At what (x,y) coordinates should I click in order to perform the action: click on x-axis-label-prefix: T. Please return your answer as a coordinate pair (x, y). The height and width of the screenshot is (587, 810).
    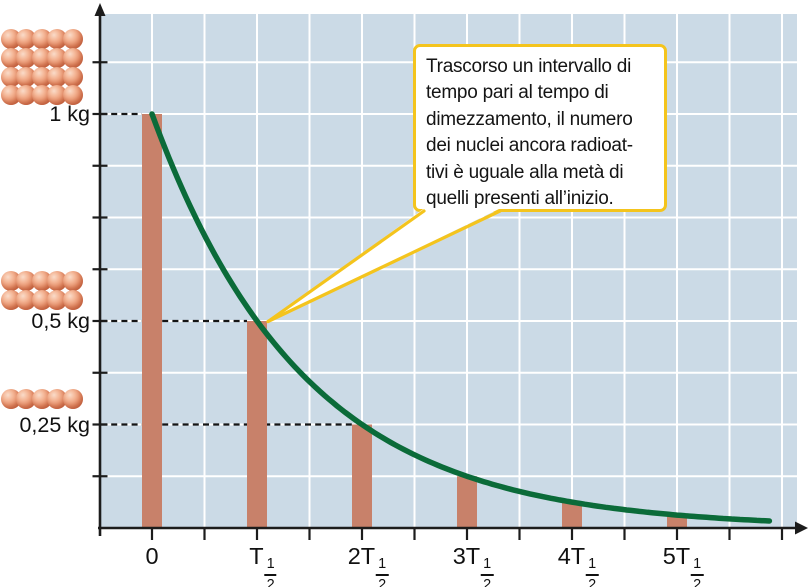
    Looking at the image, I should click on (256, 556).